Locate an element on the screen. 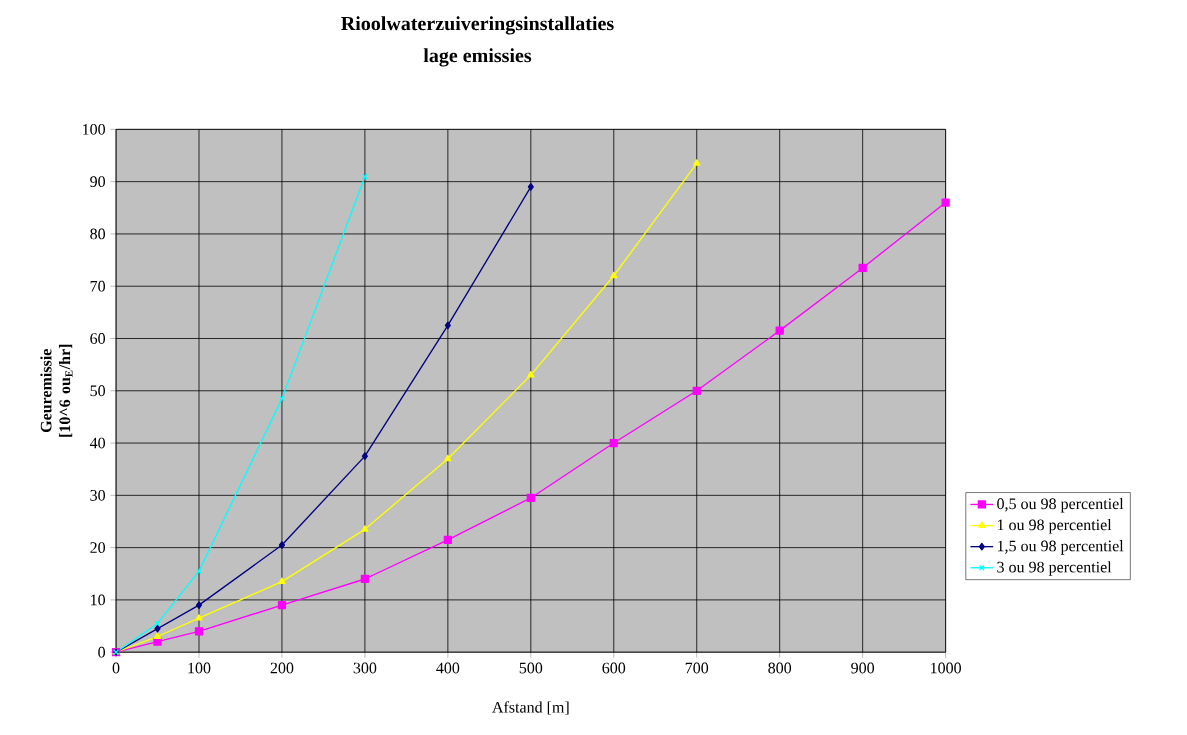  y-tick-label: 10 is located at coordinates (98, 600).